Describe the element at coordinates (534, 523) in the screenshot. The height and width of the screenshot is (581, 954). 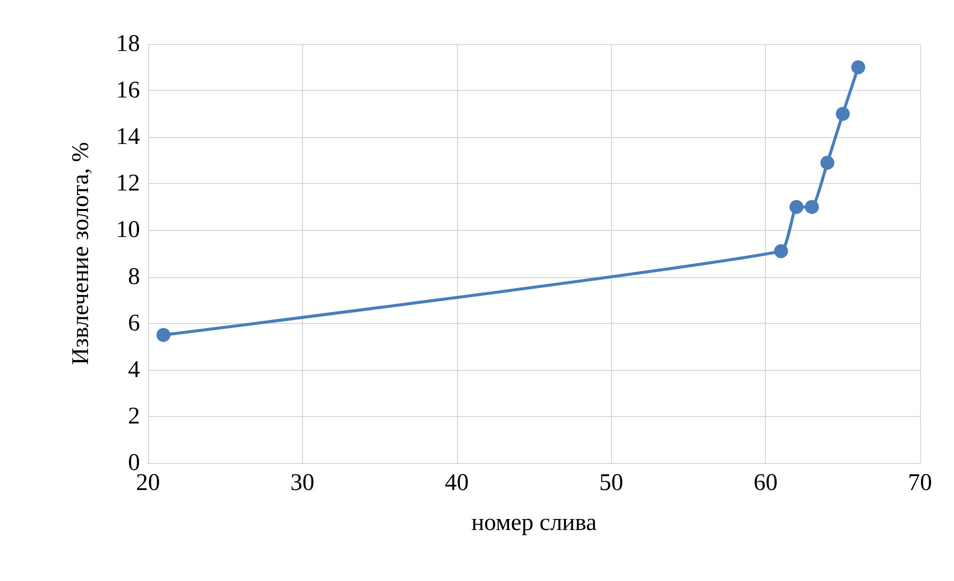
I see `x-axis-title: номер слива` at that location.